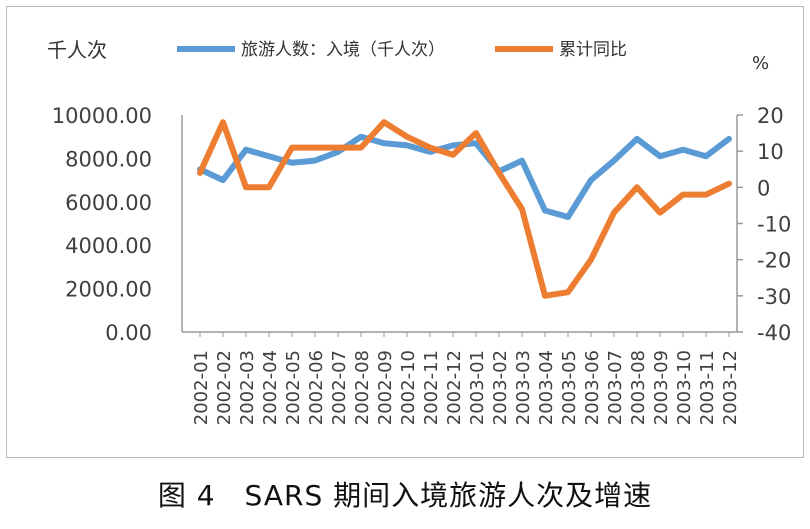  What do you see at coordinates (730, 387) in the screenshot?
I see `x-tick-label: 2003-12` at bounding box center [730, 387].